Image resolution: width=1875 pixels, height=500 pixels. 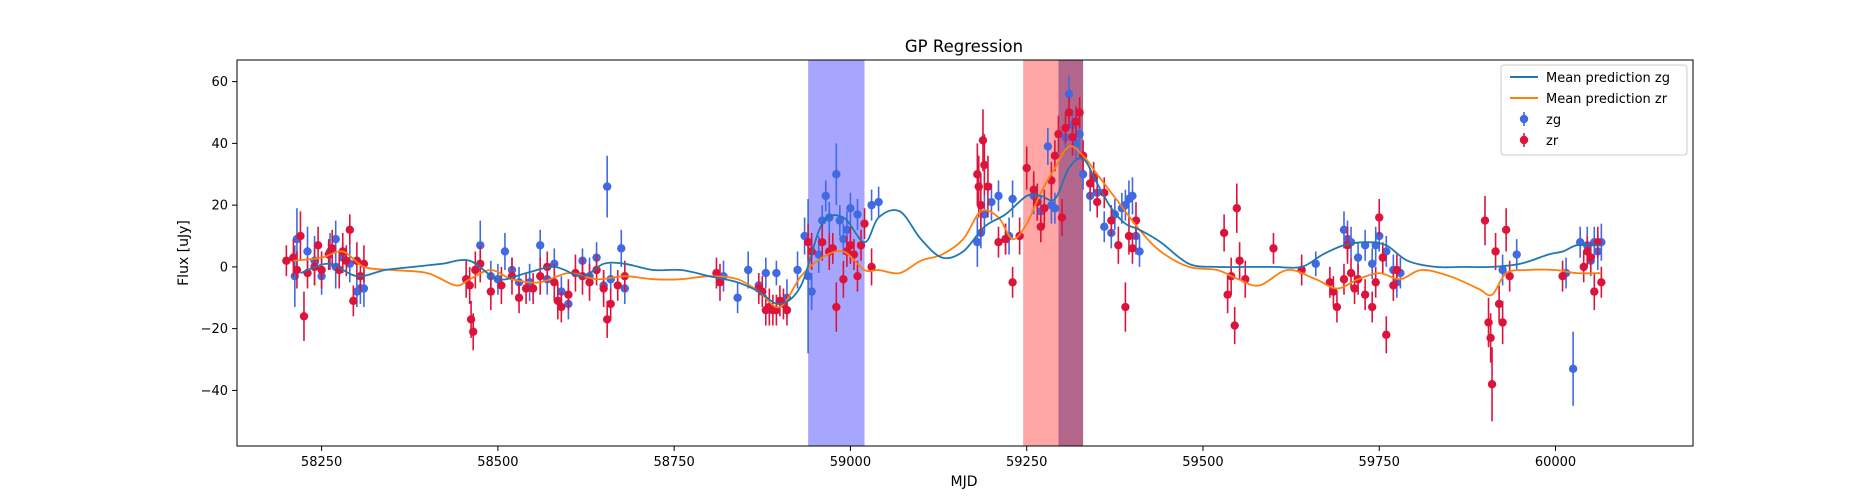 What do you see at coordinates (1594, 110) in the screenshot?
I see `legend-box` at bounding box center [1594, 110].